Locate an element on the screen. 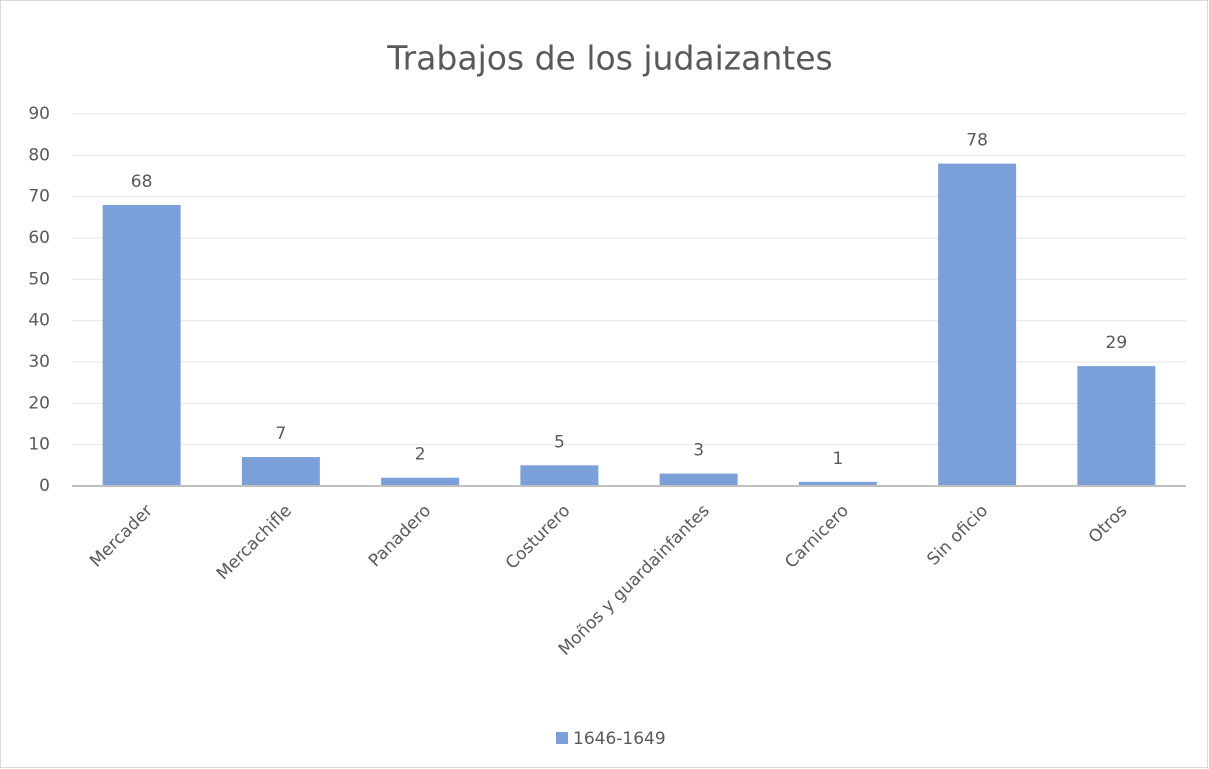  y-tick-label: 30 is located at coordinates (39, 362).